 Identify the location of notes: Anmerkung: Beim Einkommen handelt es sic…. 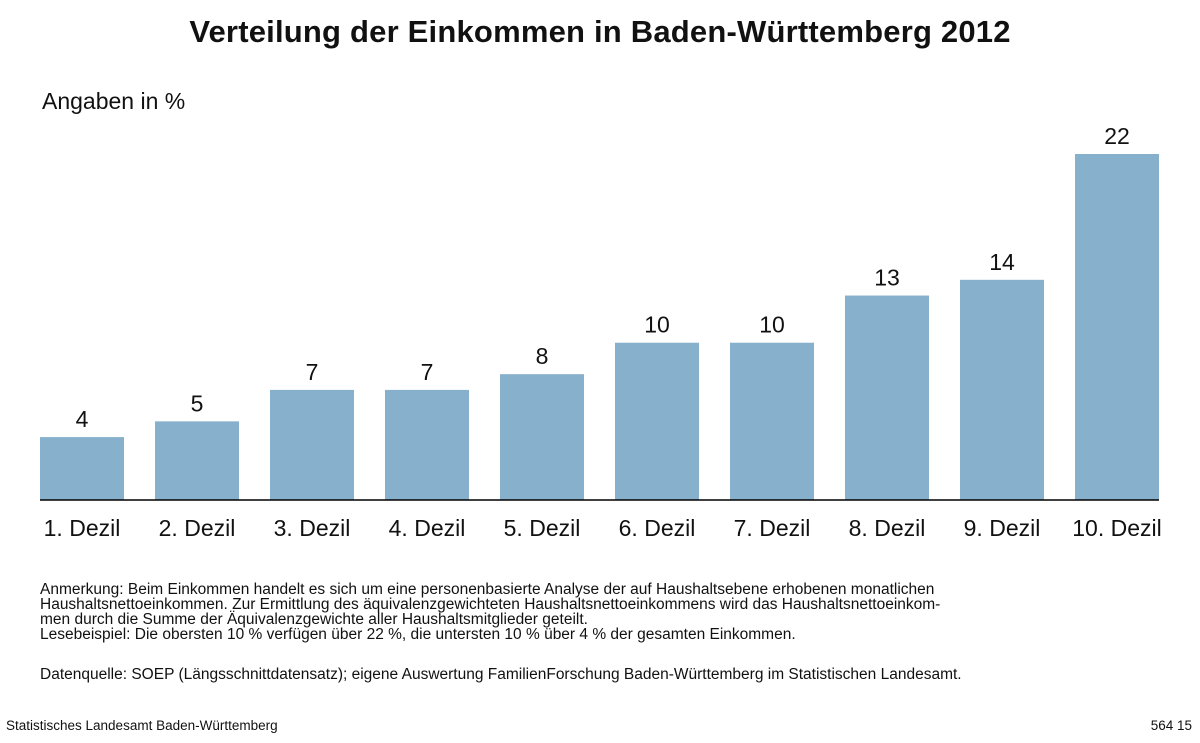
(605, 612).